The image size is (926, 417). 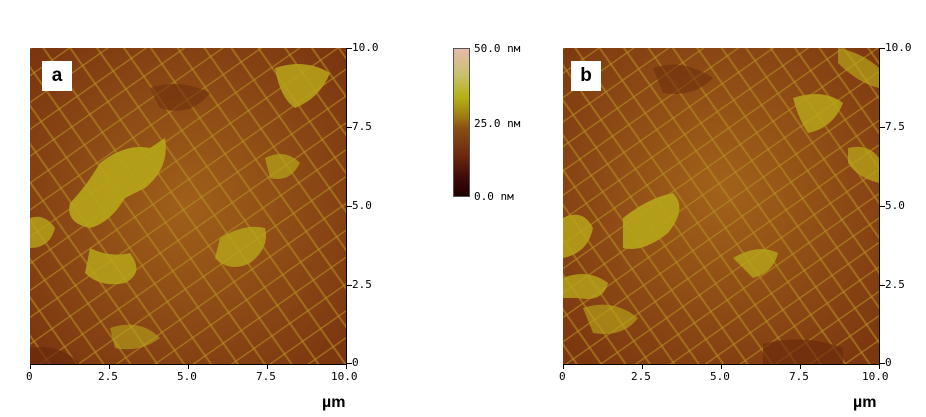 What do you see at coordinates (895, 126) in the screenshot?
I see `y-tick-label-b-1: 7.5` at bounding box center [895, 126].